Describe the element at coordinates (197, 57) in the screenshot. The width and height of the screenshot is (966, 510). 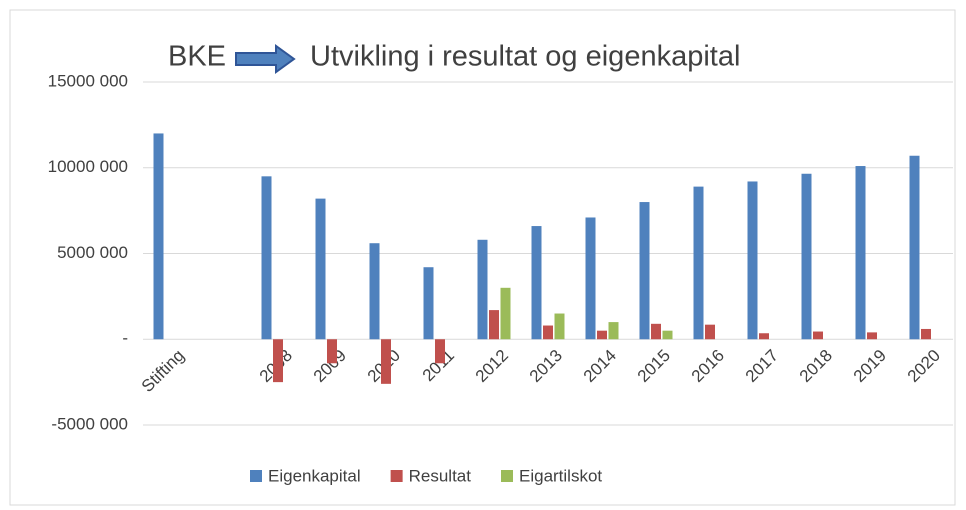
I see `title-prefix: BKE` at that location.